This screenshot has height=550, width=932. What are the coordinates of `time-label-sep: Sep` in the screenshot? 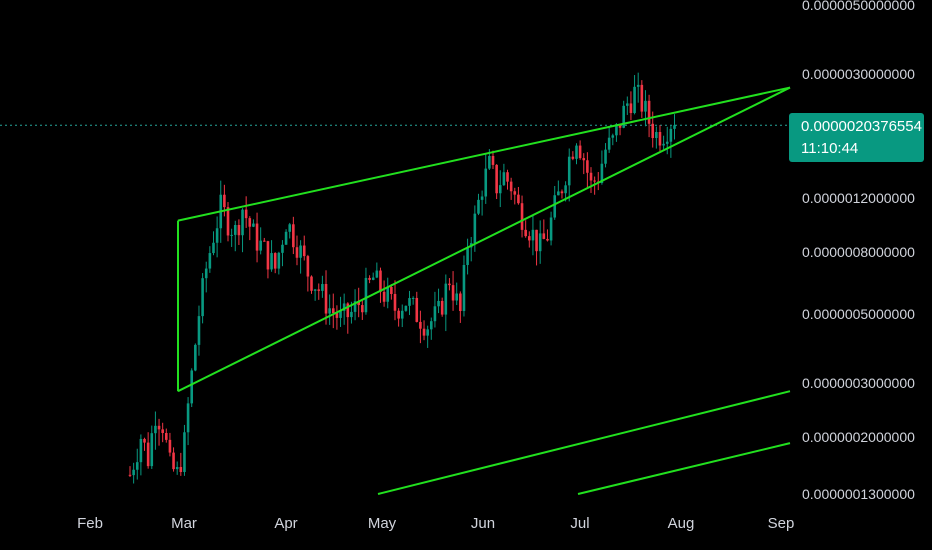 It's located at (781, 523).